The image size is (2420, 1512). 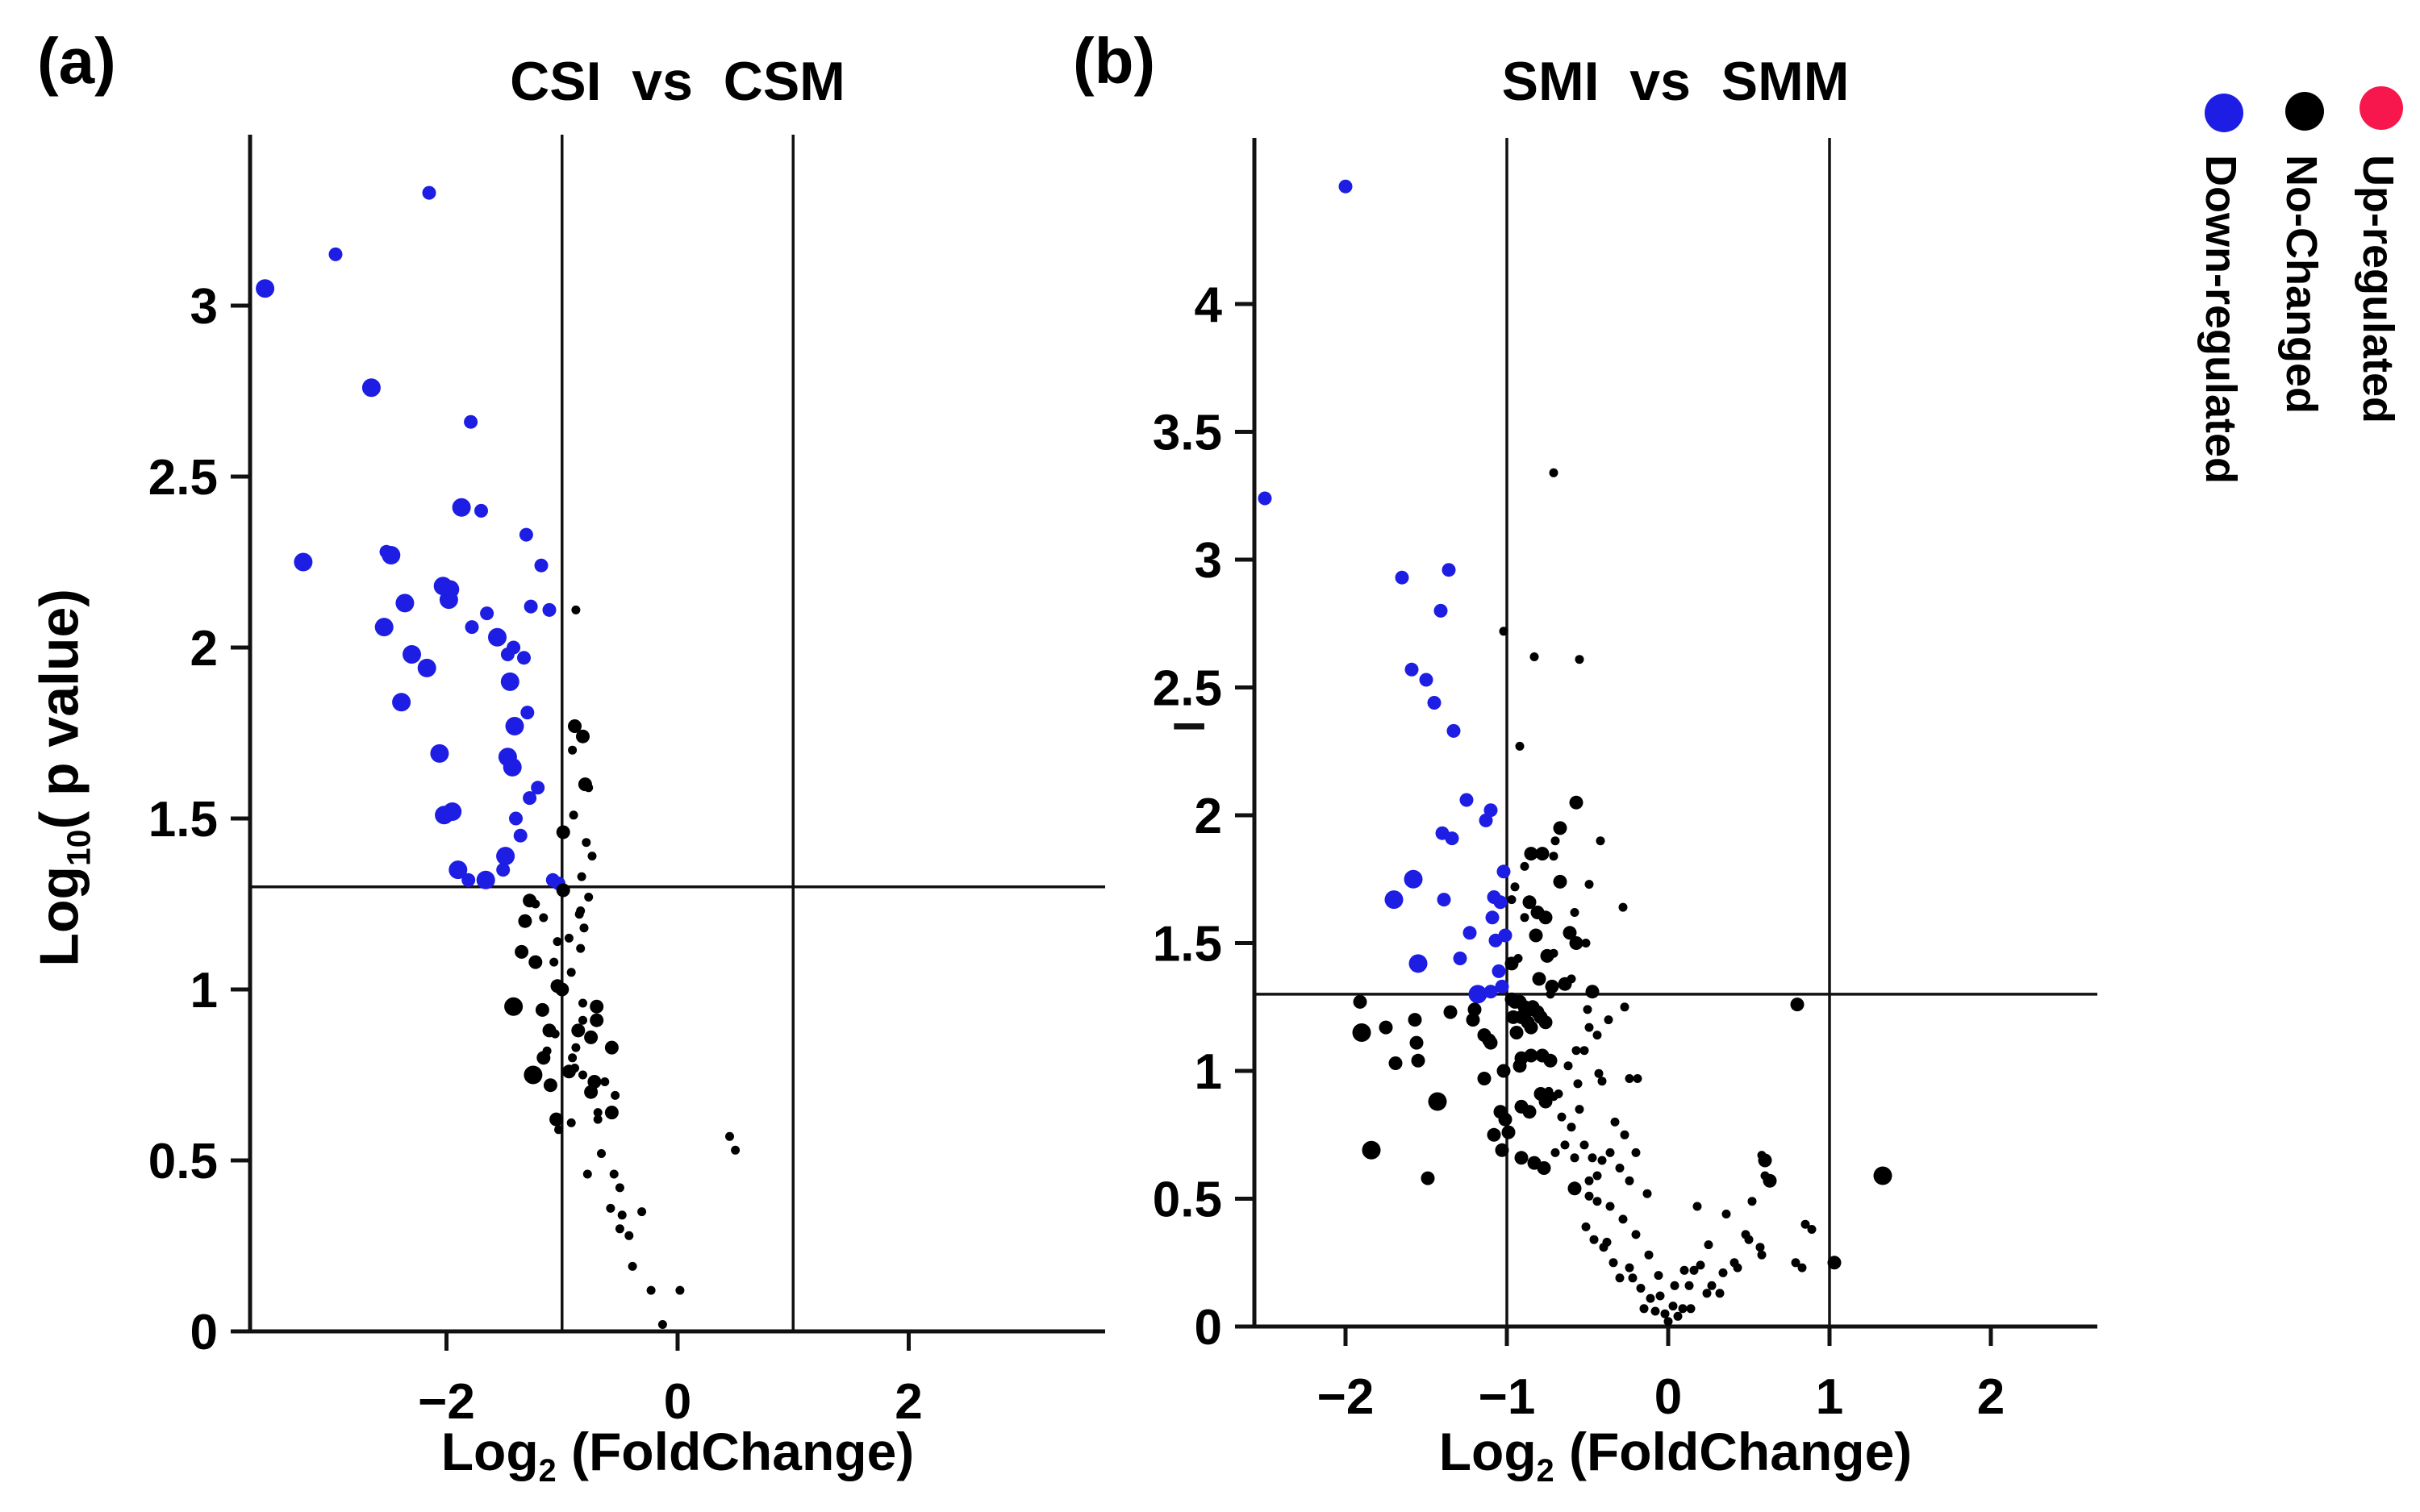 I want to click on x-axis-label-text: Log, so click(x=489, y=1452).